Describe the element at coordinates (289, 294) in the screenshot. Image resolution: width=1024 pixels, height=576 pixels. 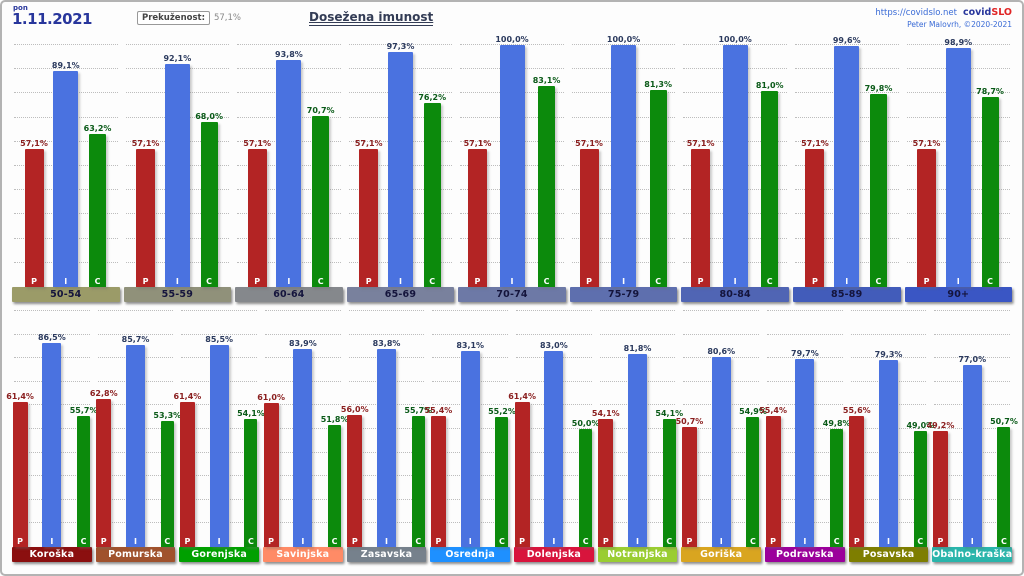
I see `category-label-60-64: 60-64` at that location.